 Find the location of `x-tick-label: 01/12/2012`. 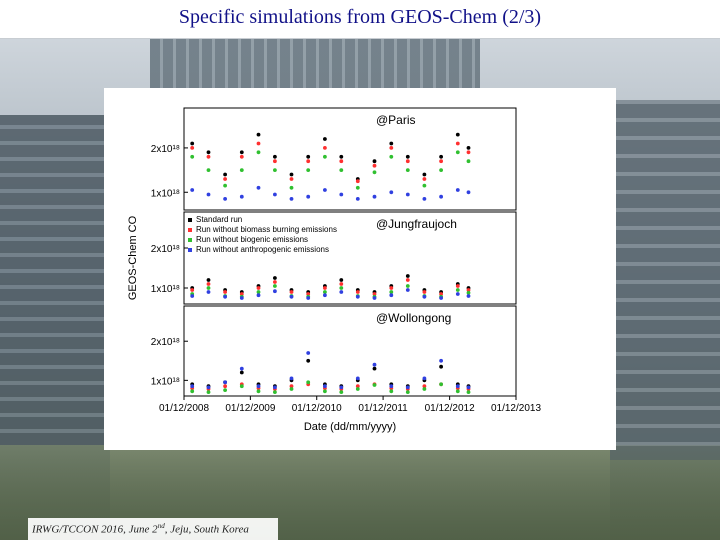

x-tick-label: 01/12/2012 is located at coordinates (450, 408).